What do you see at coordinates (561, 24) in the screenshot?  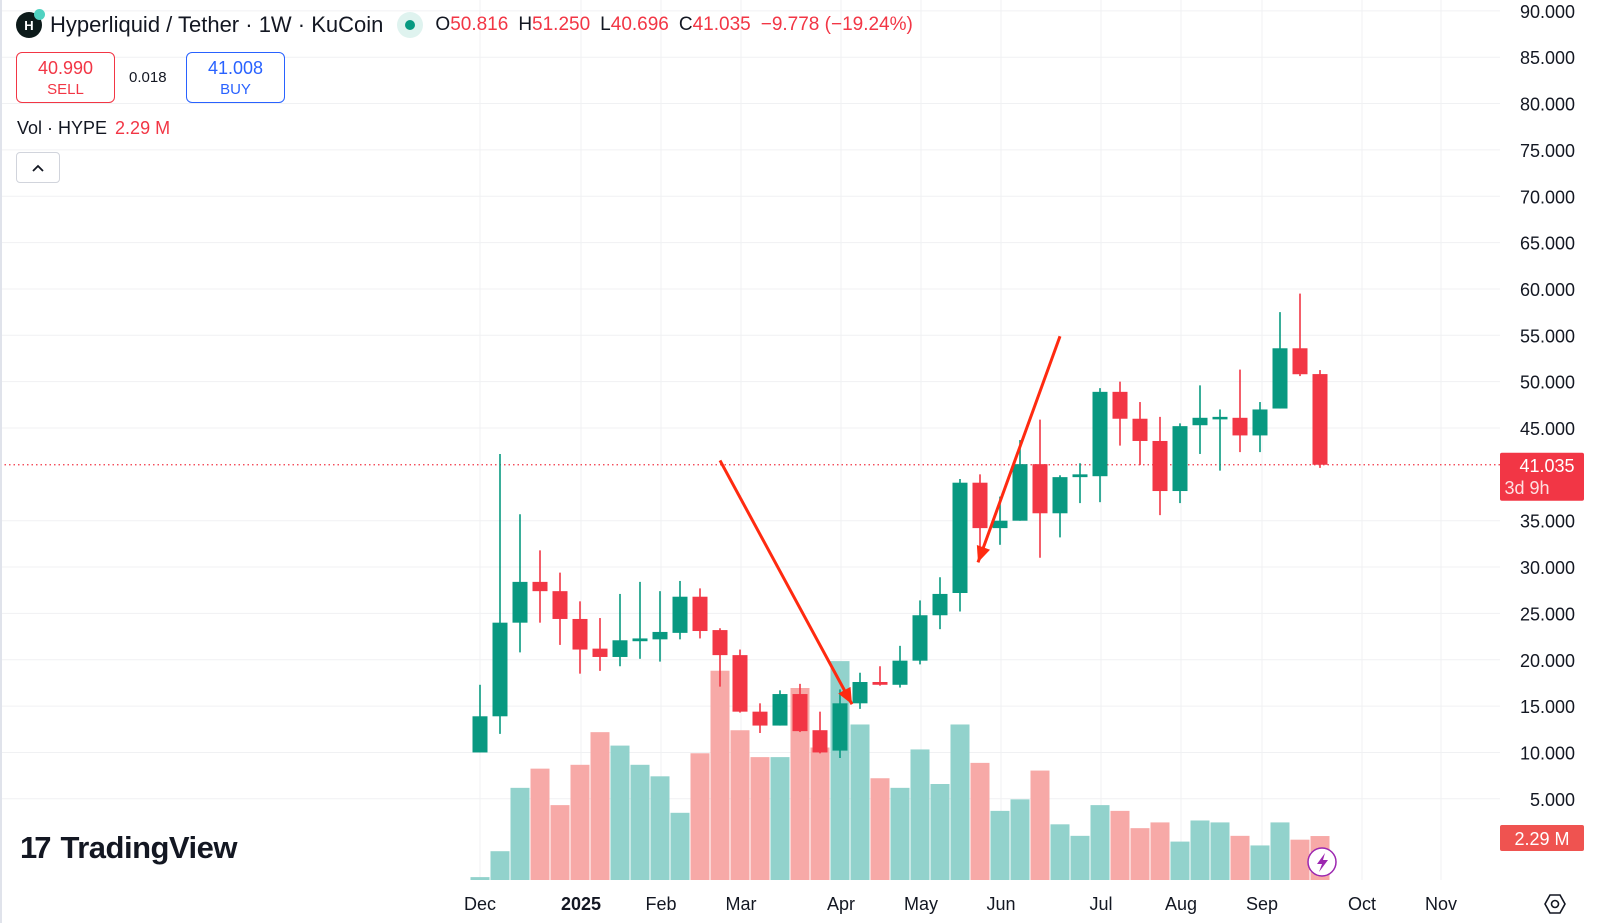 I see `high-value: 51.250` at bounding box center [561, 24].